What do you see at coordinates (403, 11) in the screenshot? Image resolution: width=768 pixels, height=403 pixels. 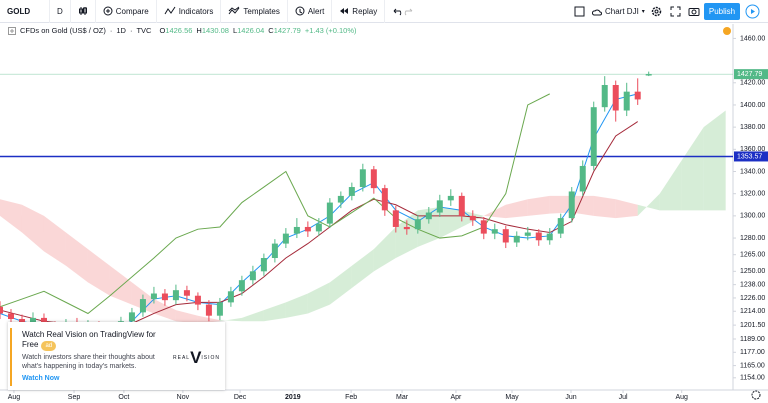 I see `undo-redo` at bounding box center [403, 11].